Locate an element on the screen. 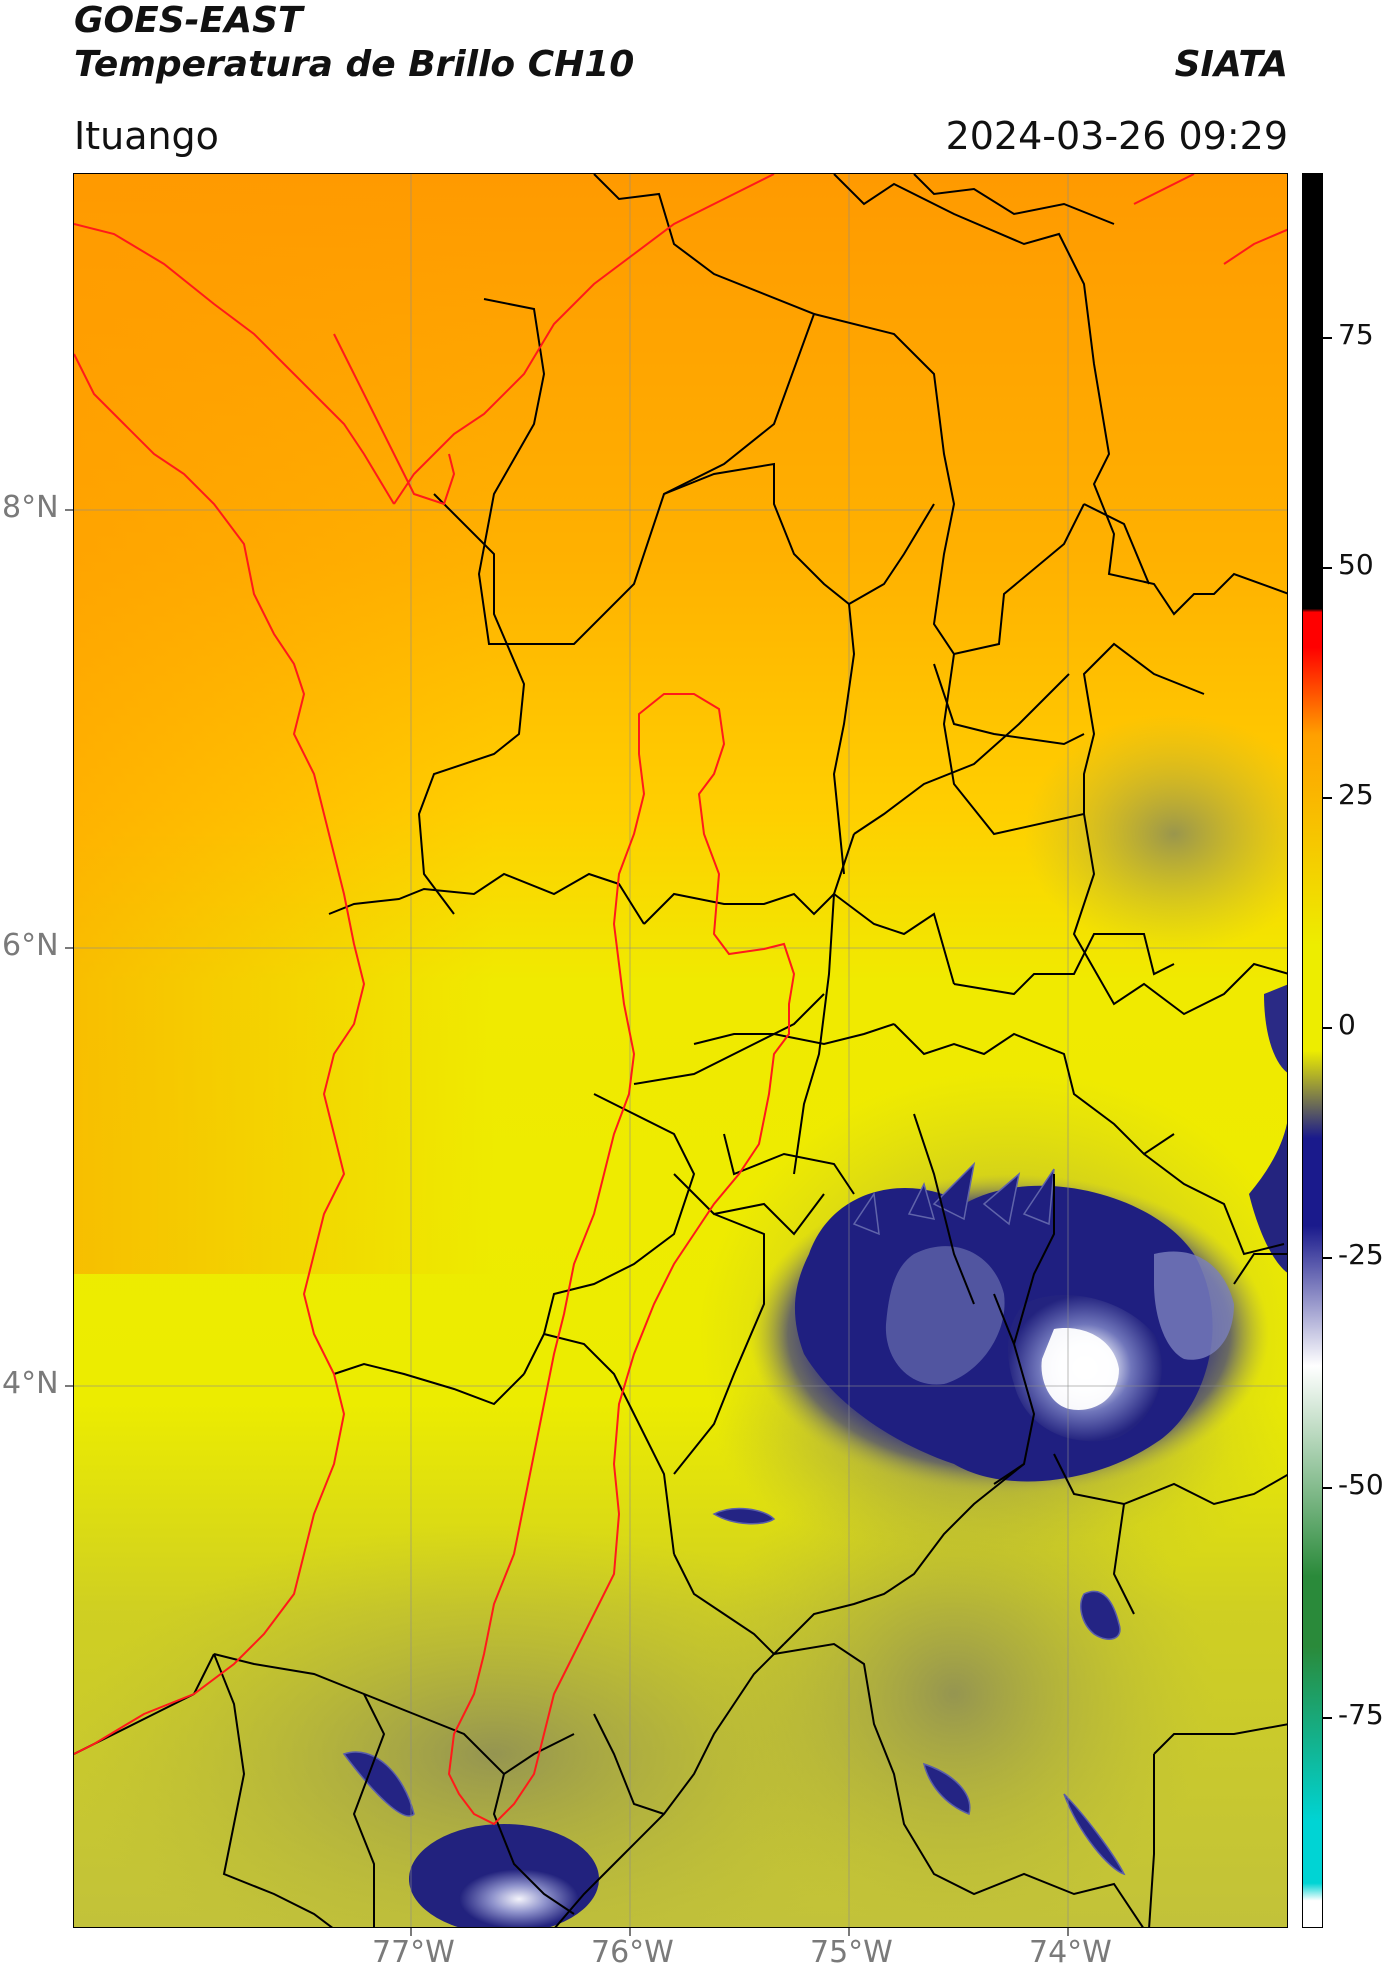 The image size is (1384, 1981). lon-label-74w: 74°W is located at coordinates (1070, 1952).